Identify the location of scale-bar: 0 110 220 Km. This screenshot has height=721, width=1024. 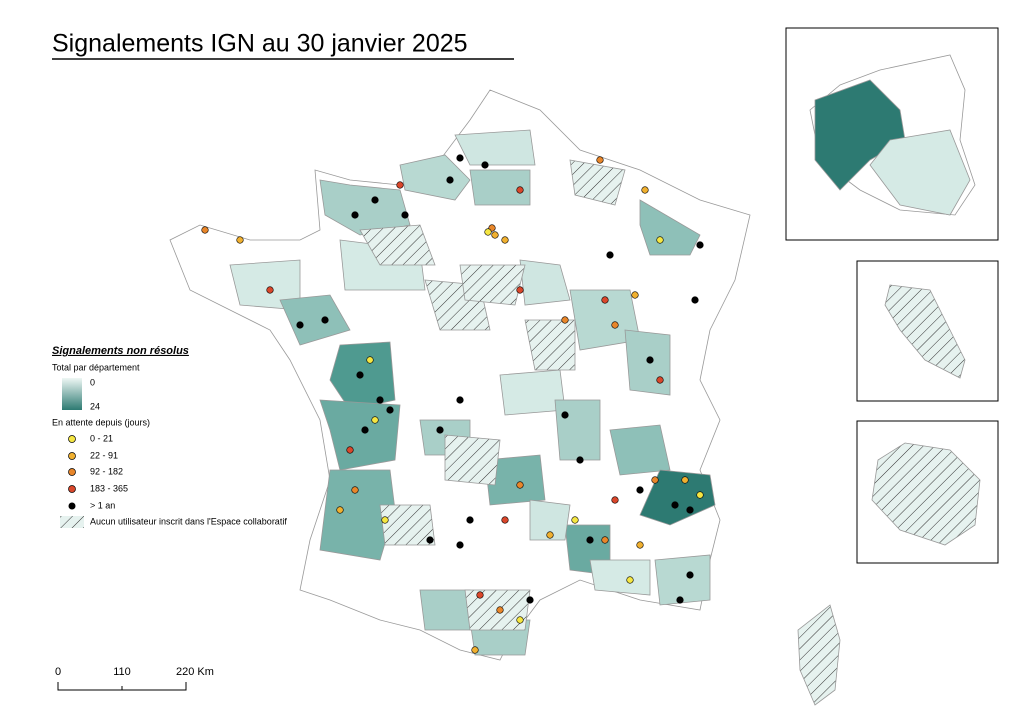
(134, 678).